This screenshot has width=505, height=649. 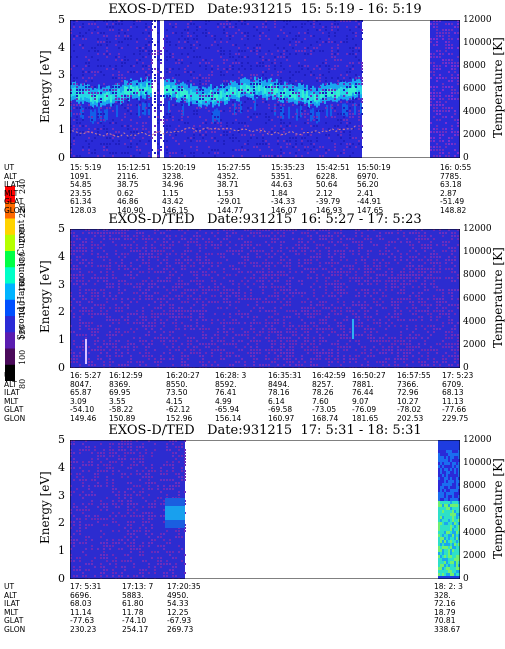 What do you see at coordinates (22, 357) in the screenshot?
I see `colorbar-tick-label: 100` at bounding box center [22, 357].